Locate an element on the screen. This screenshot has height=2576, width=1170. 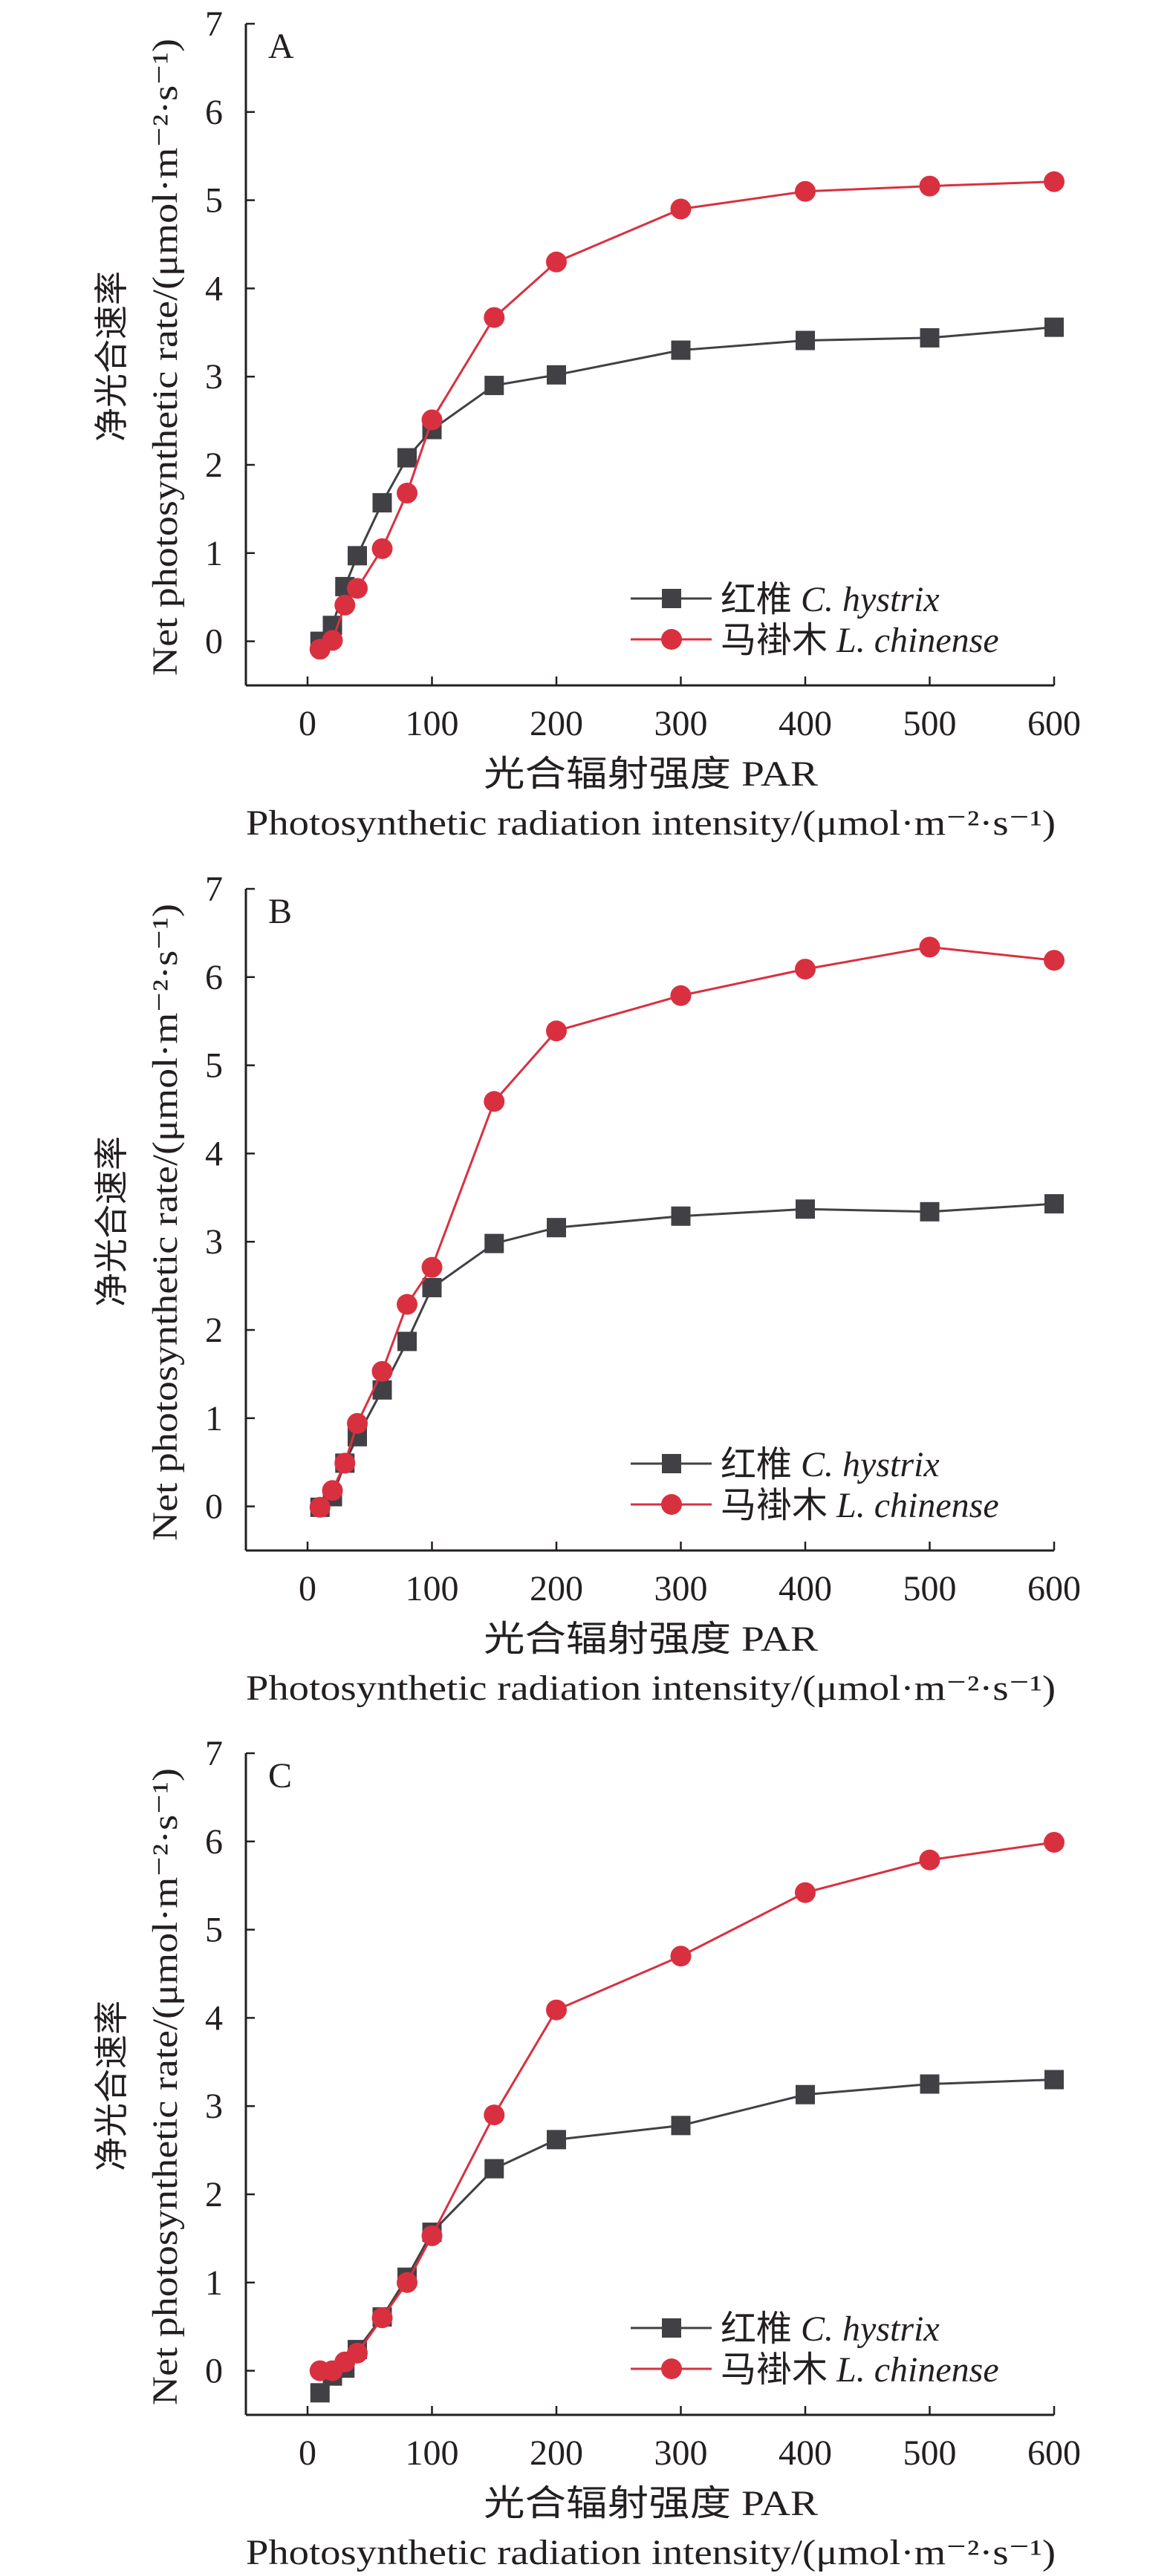
series-c-hystrix is located at coordinates (687, 1355).